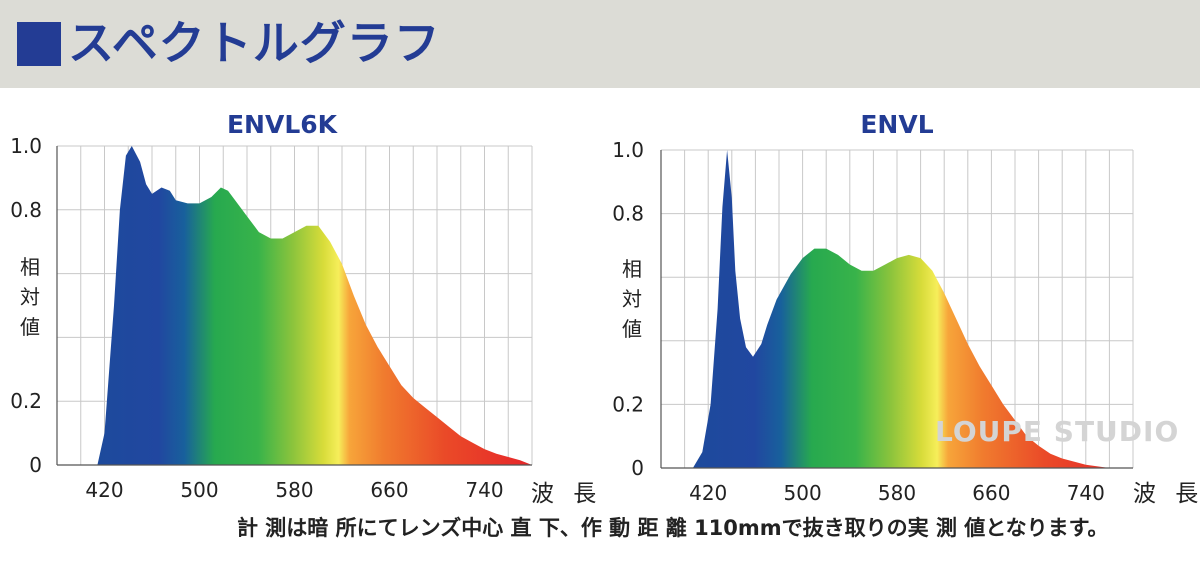  Describe the element at coordinates (283, 124) in the screenshot. I see `chart-title: ENVL6K` at that location.